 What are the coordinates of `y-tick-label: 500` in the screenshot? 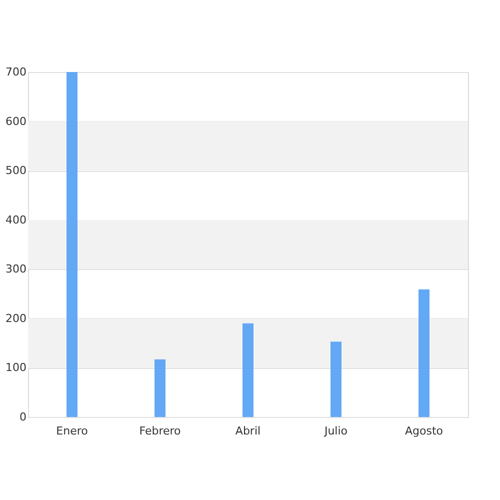 It's located at (16, 171).